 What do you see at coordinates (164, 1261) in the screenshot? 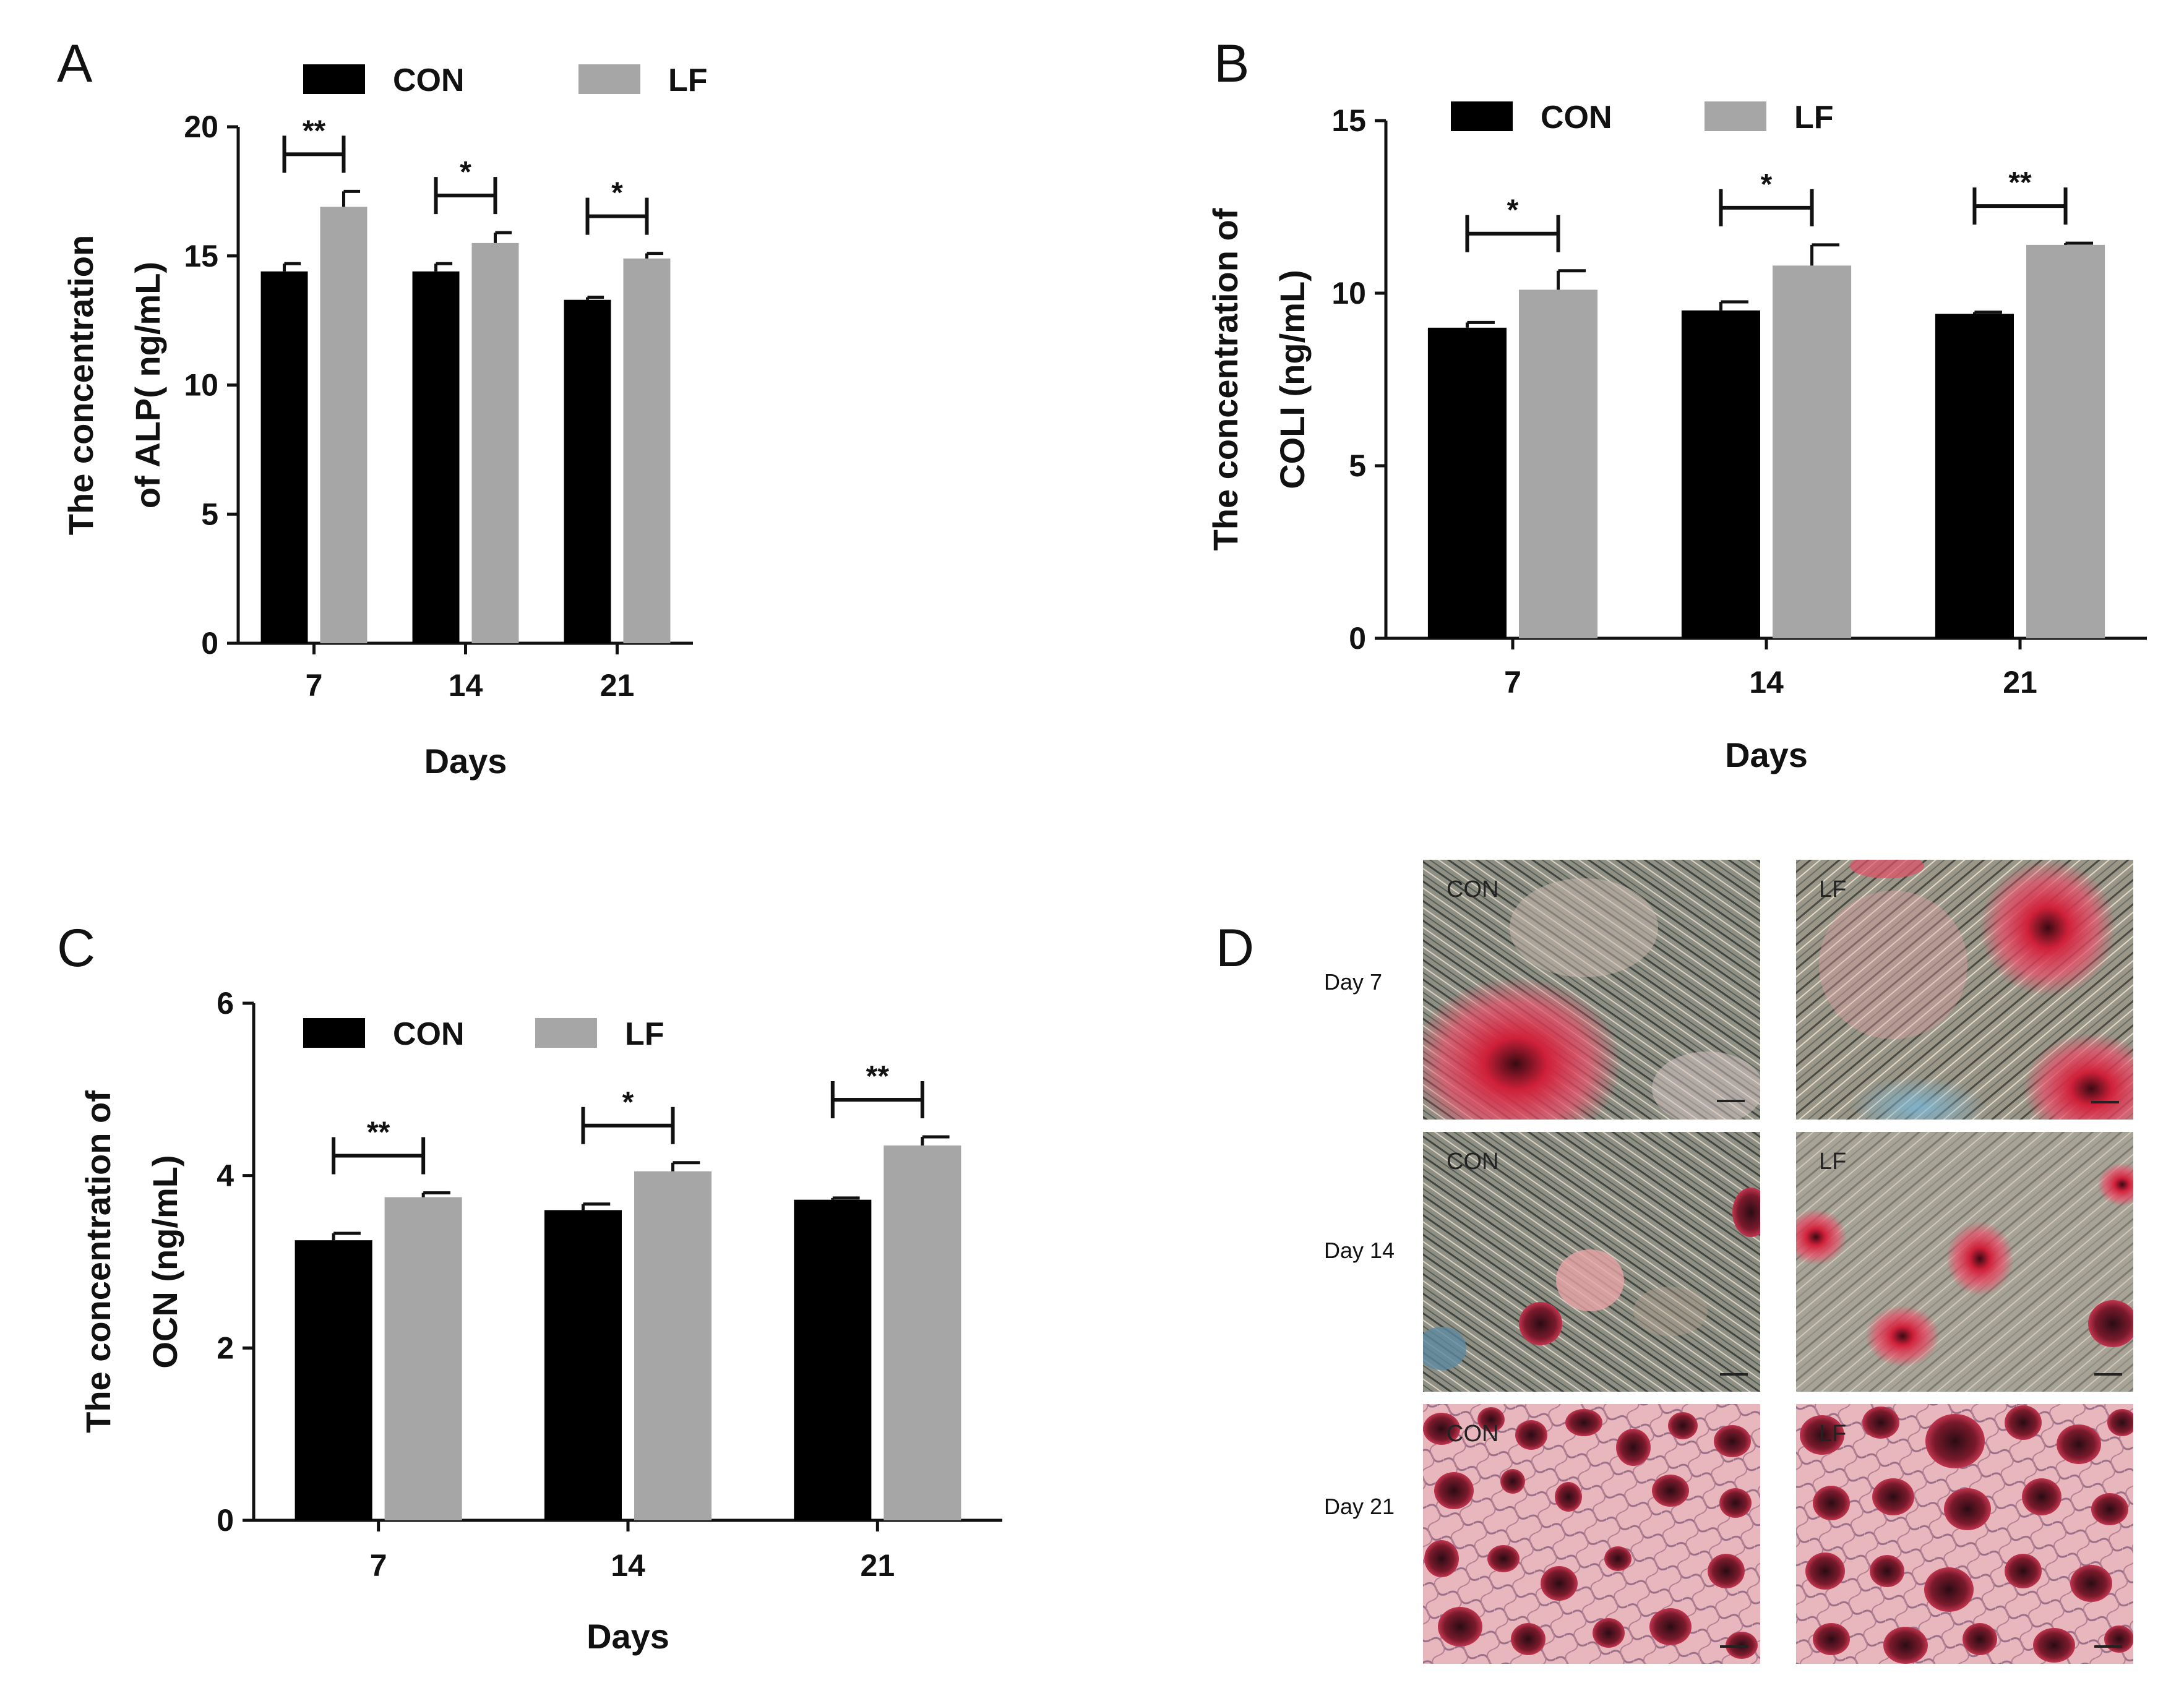
I see `y-axis-title: OCN (ng/mL)` at bounding box center [164, 1261].